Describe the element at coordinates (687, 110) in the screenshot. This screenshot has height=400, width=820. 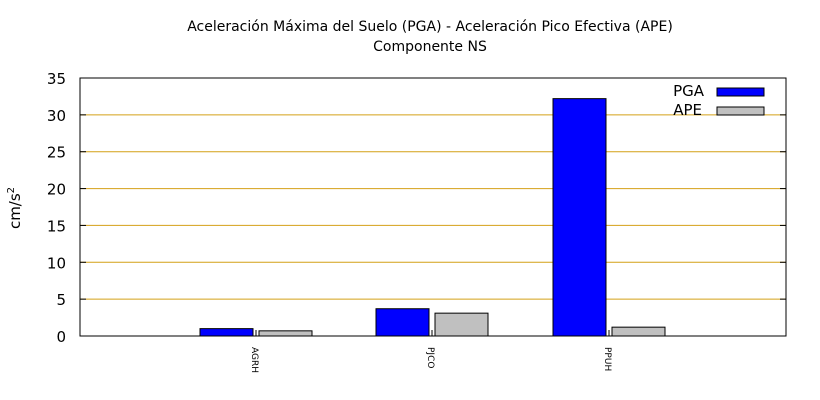
I see `legend-label-ape: APE` at that location.